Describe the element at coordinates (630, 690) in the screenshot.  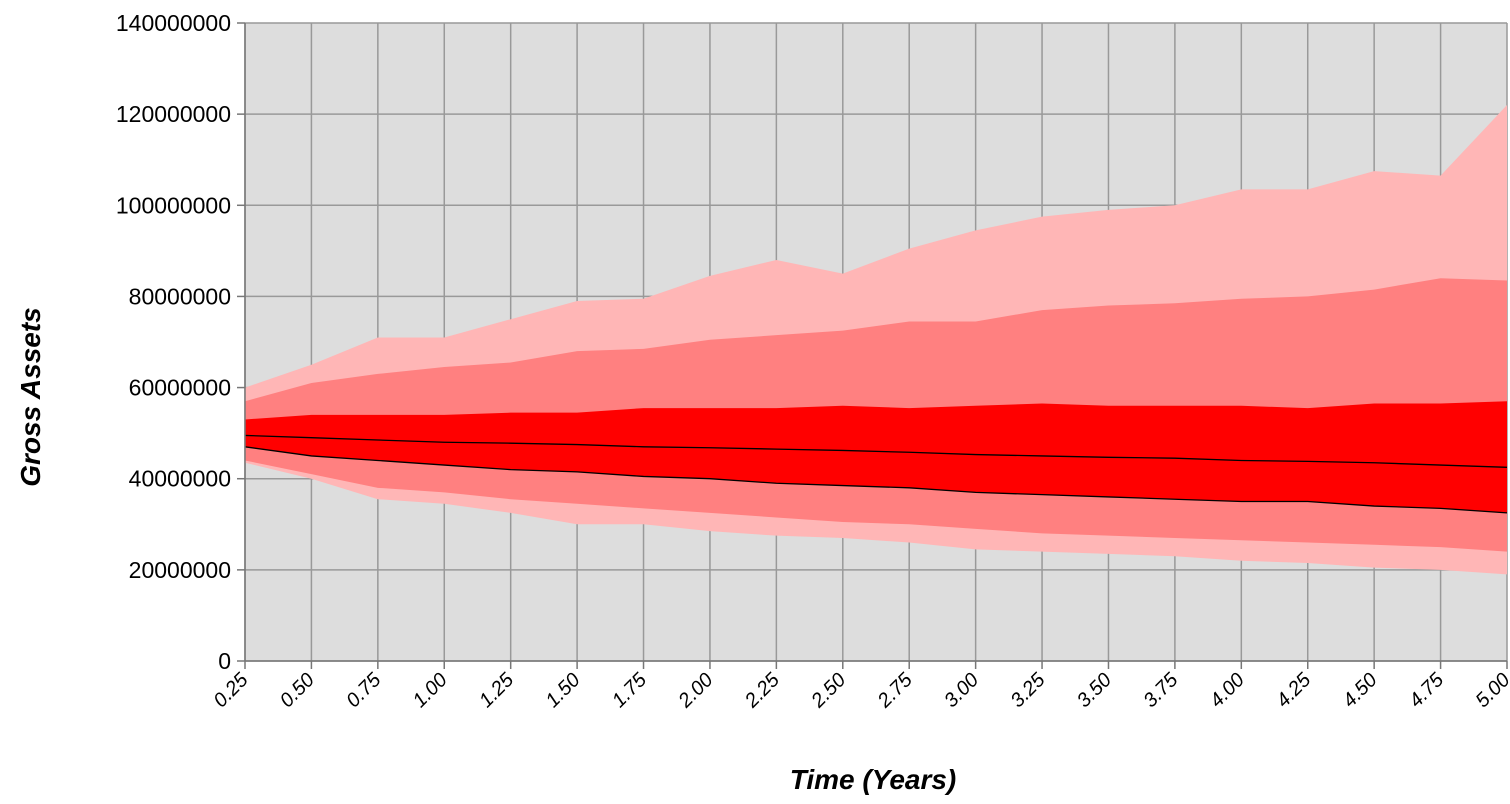
I see `x-tick-label: 1.75` at that location.